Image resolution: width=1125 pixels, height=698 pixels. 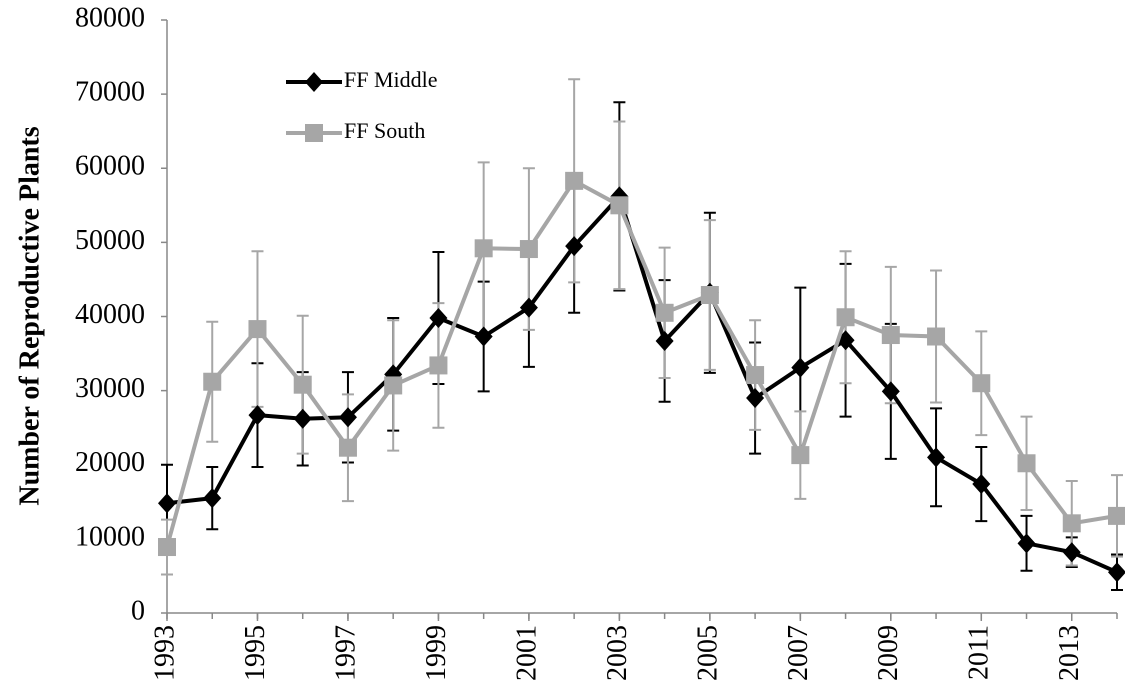 What do you see at coordinates (617, 653) in the screenshot?
I see `x-tick-label: 2003` at bounding box center [617, 653].